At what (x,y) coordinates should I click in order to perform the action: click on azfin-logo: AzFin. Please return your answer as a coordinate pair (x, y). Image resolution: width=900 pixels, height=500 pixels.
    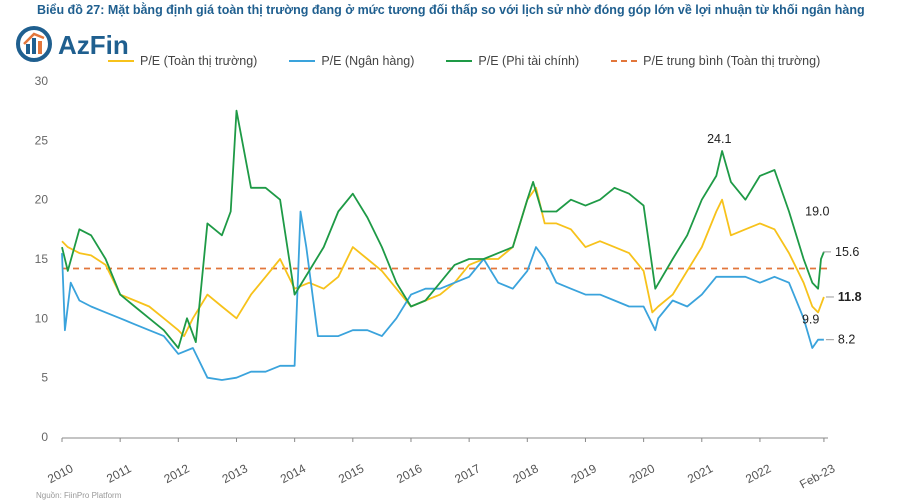
    Looking at the image, I should click on (89, 44).